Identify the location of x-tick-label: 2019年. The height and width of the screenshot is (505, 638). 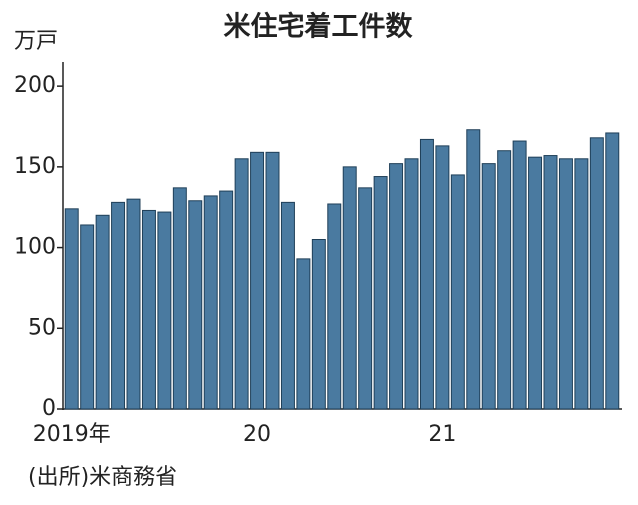
(72, 434).